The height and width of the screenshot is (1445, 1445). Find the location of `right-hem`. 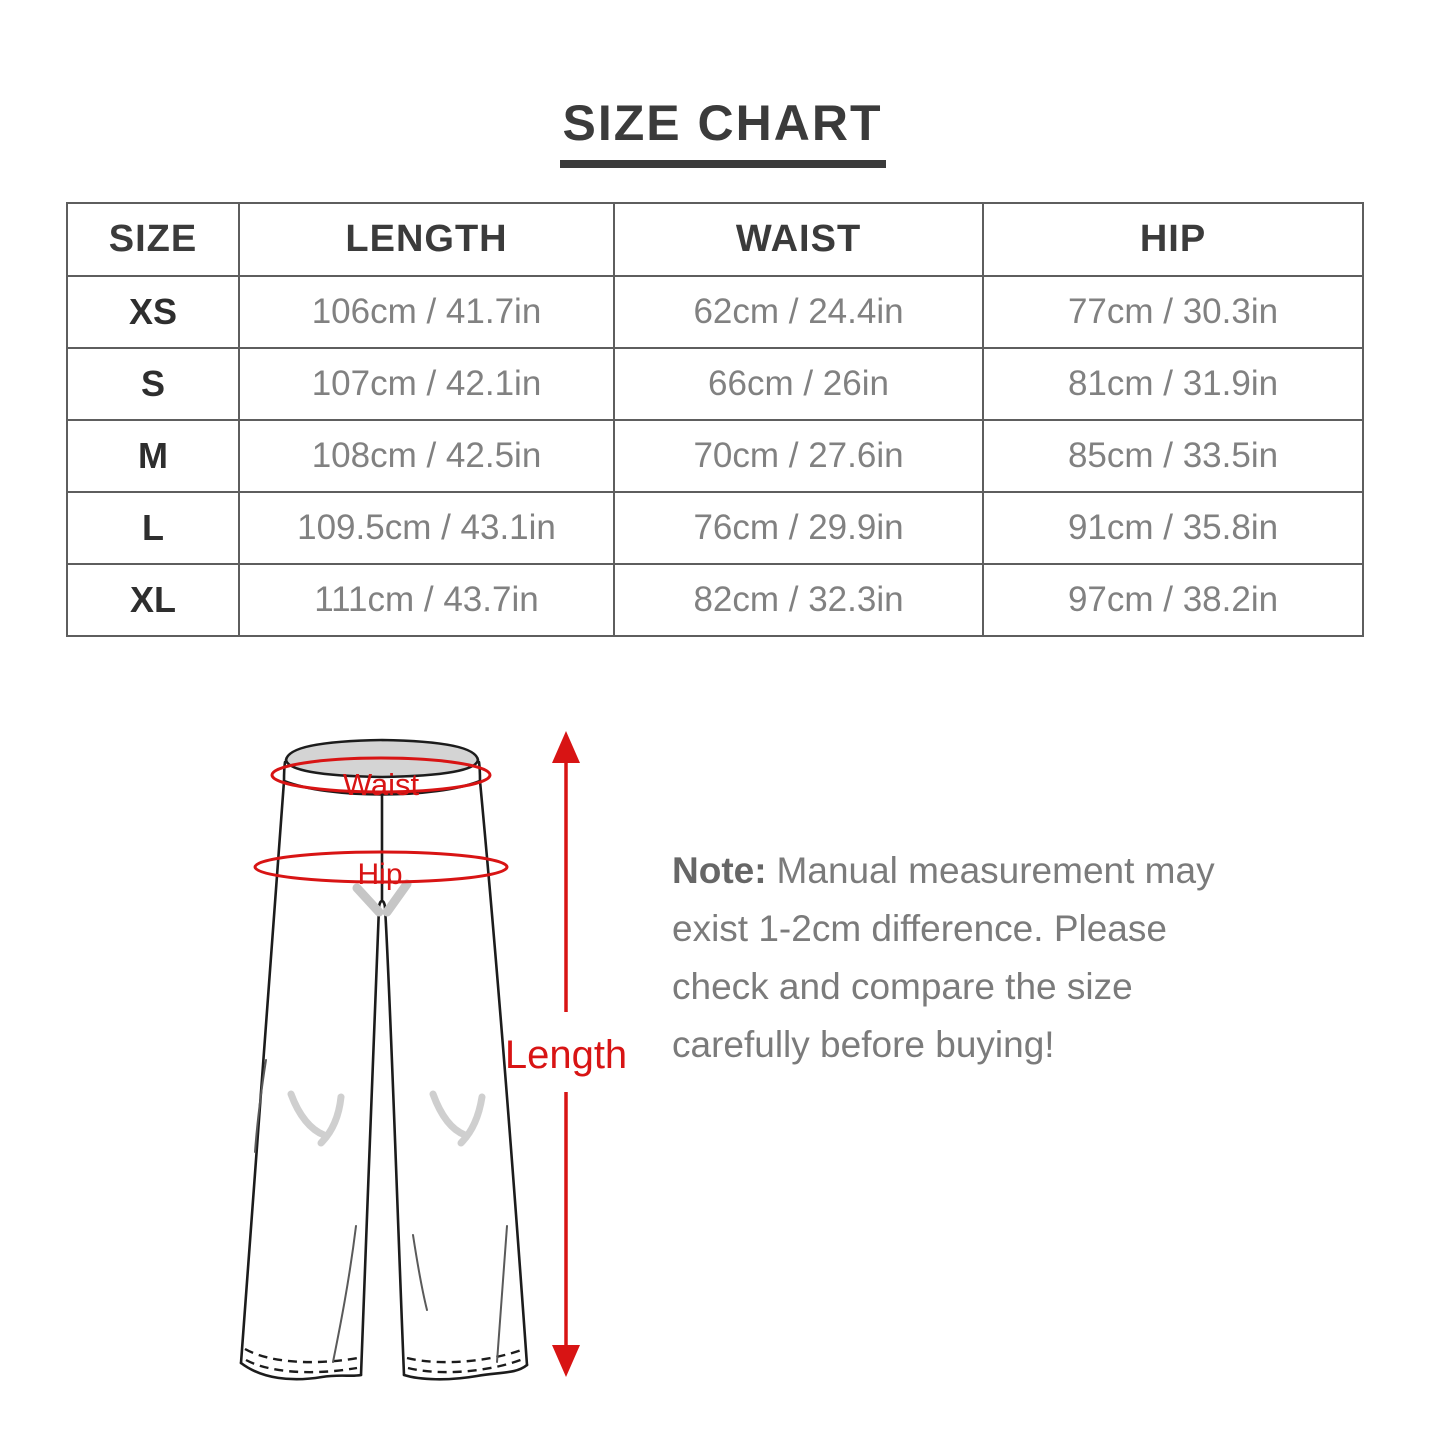

right-hem is located at coordinates (465, 1372).